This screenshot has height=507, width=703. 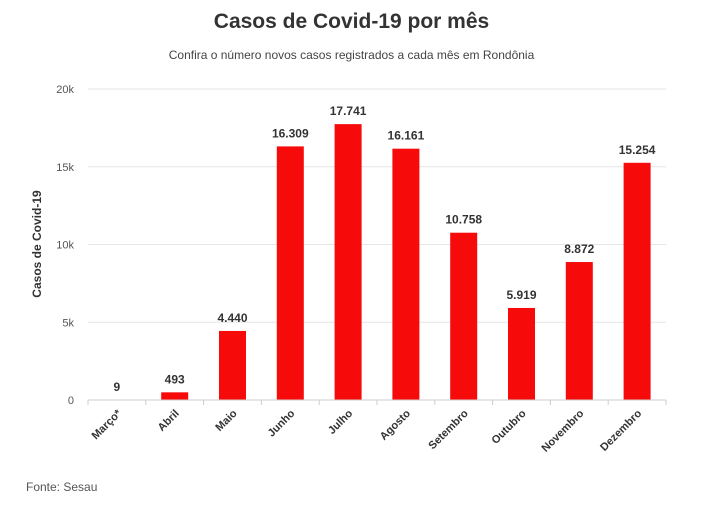 What do you see at coordinates (37, 244) in the screenshot?
I see `y-axis-title: Casos de Covid-19` at bounding box center [37, 244].